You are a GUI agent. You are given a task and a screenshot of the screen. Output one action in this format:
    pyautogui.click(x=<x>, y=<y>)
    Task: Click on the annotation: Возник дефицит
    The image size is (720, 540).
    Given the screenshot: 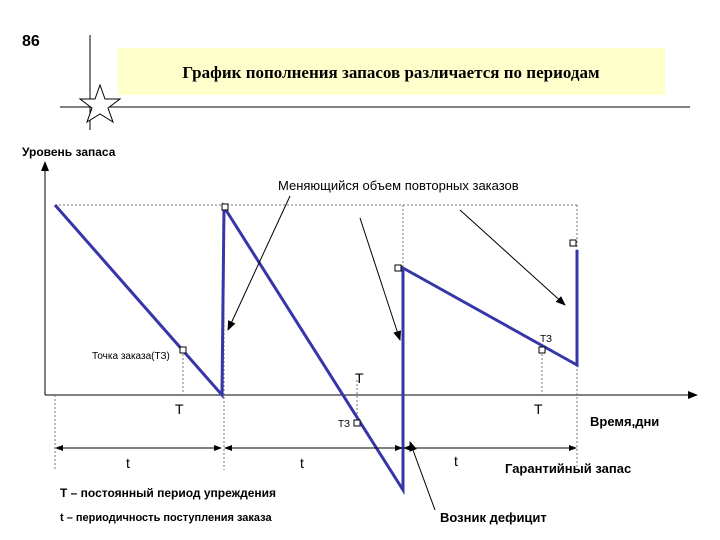 What is the action you would take?
    pyautogui.click(x=493, y=517)
    